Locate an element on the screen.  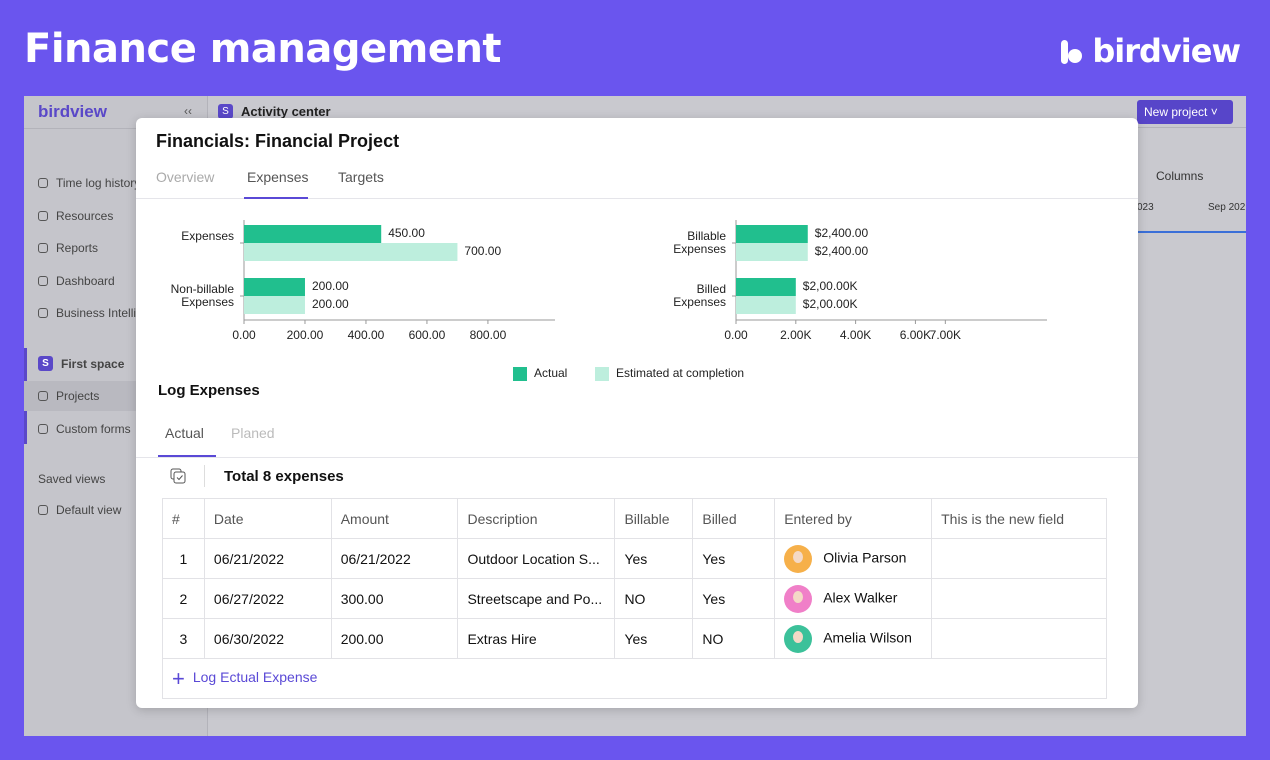
logo-icon is located at coordinates (1071, 52).